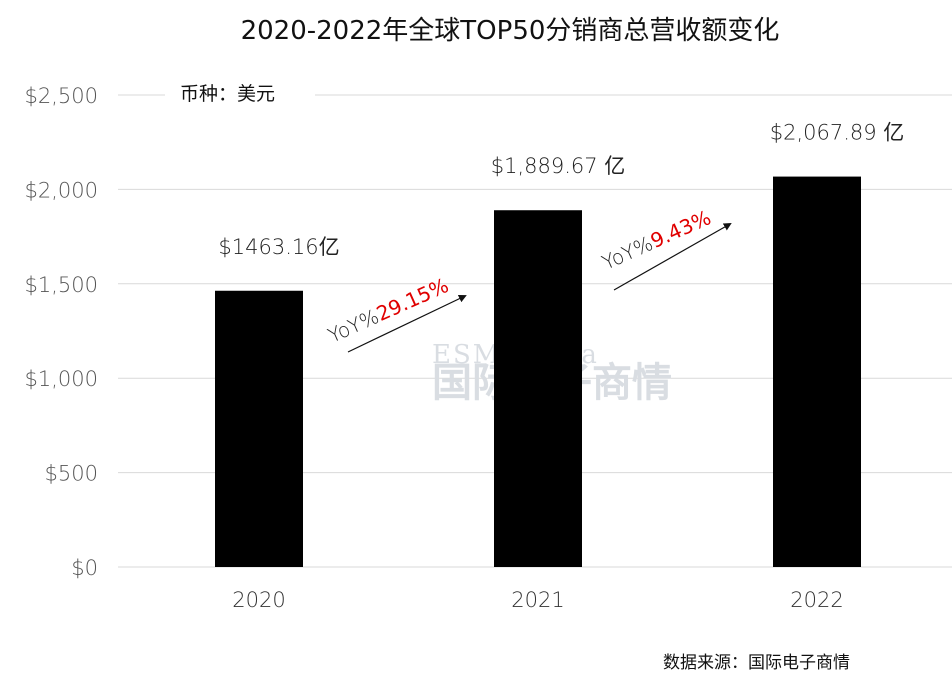  I want to click on x-tick-label: 2021, so click(537, 600).